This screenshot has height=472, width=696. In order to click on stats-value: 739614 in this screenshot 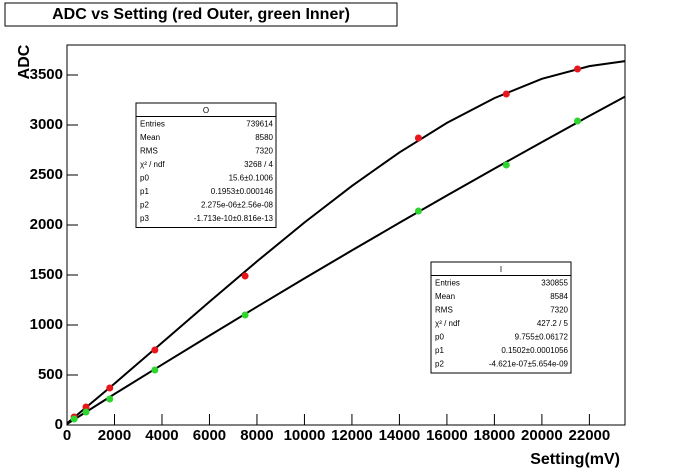, I will do `click(259, 123)`.